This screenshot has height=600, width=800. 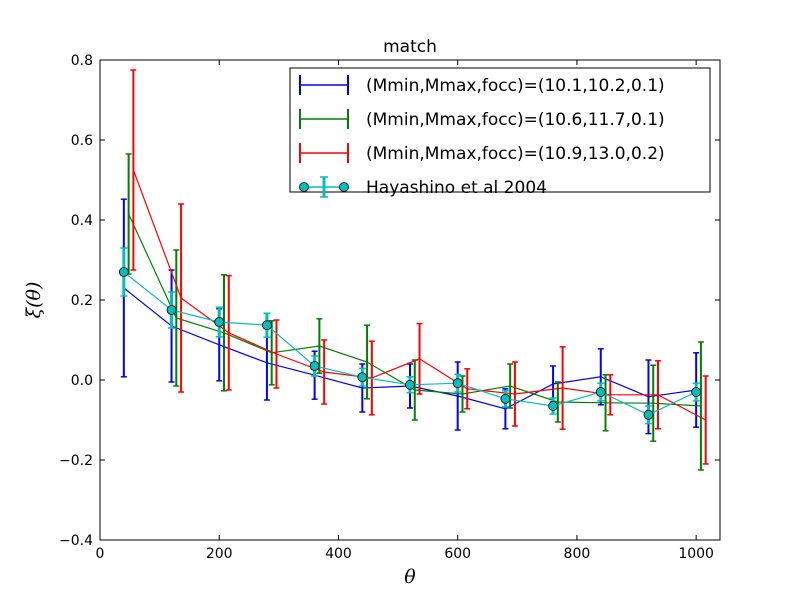 What do you see at coordinates (515, 120) in the screenshot?
I see `legend-label: (Mmin,Mmax,focc)=(10.6,11.7,0.1)` at bounding box center [515, 120].